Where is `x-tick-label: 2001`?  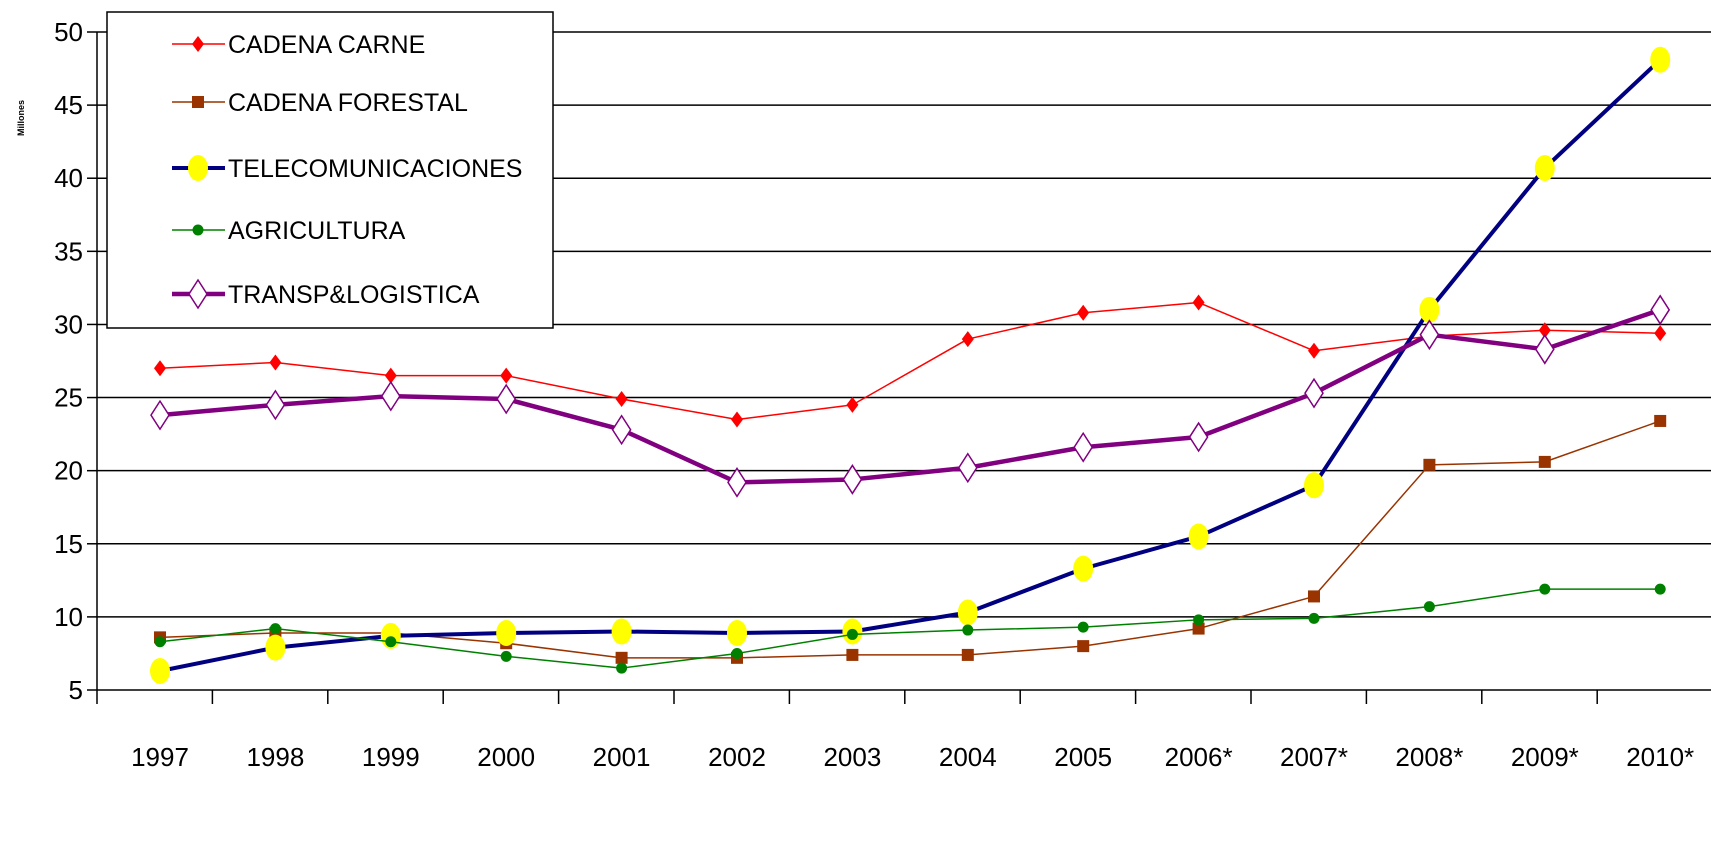 x-tick-label: 2001 is located at coordinates (622, 757).